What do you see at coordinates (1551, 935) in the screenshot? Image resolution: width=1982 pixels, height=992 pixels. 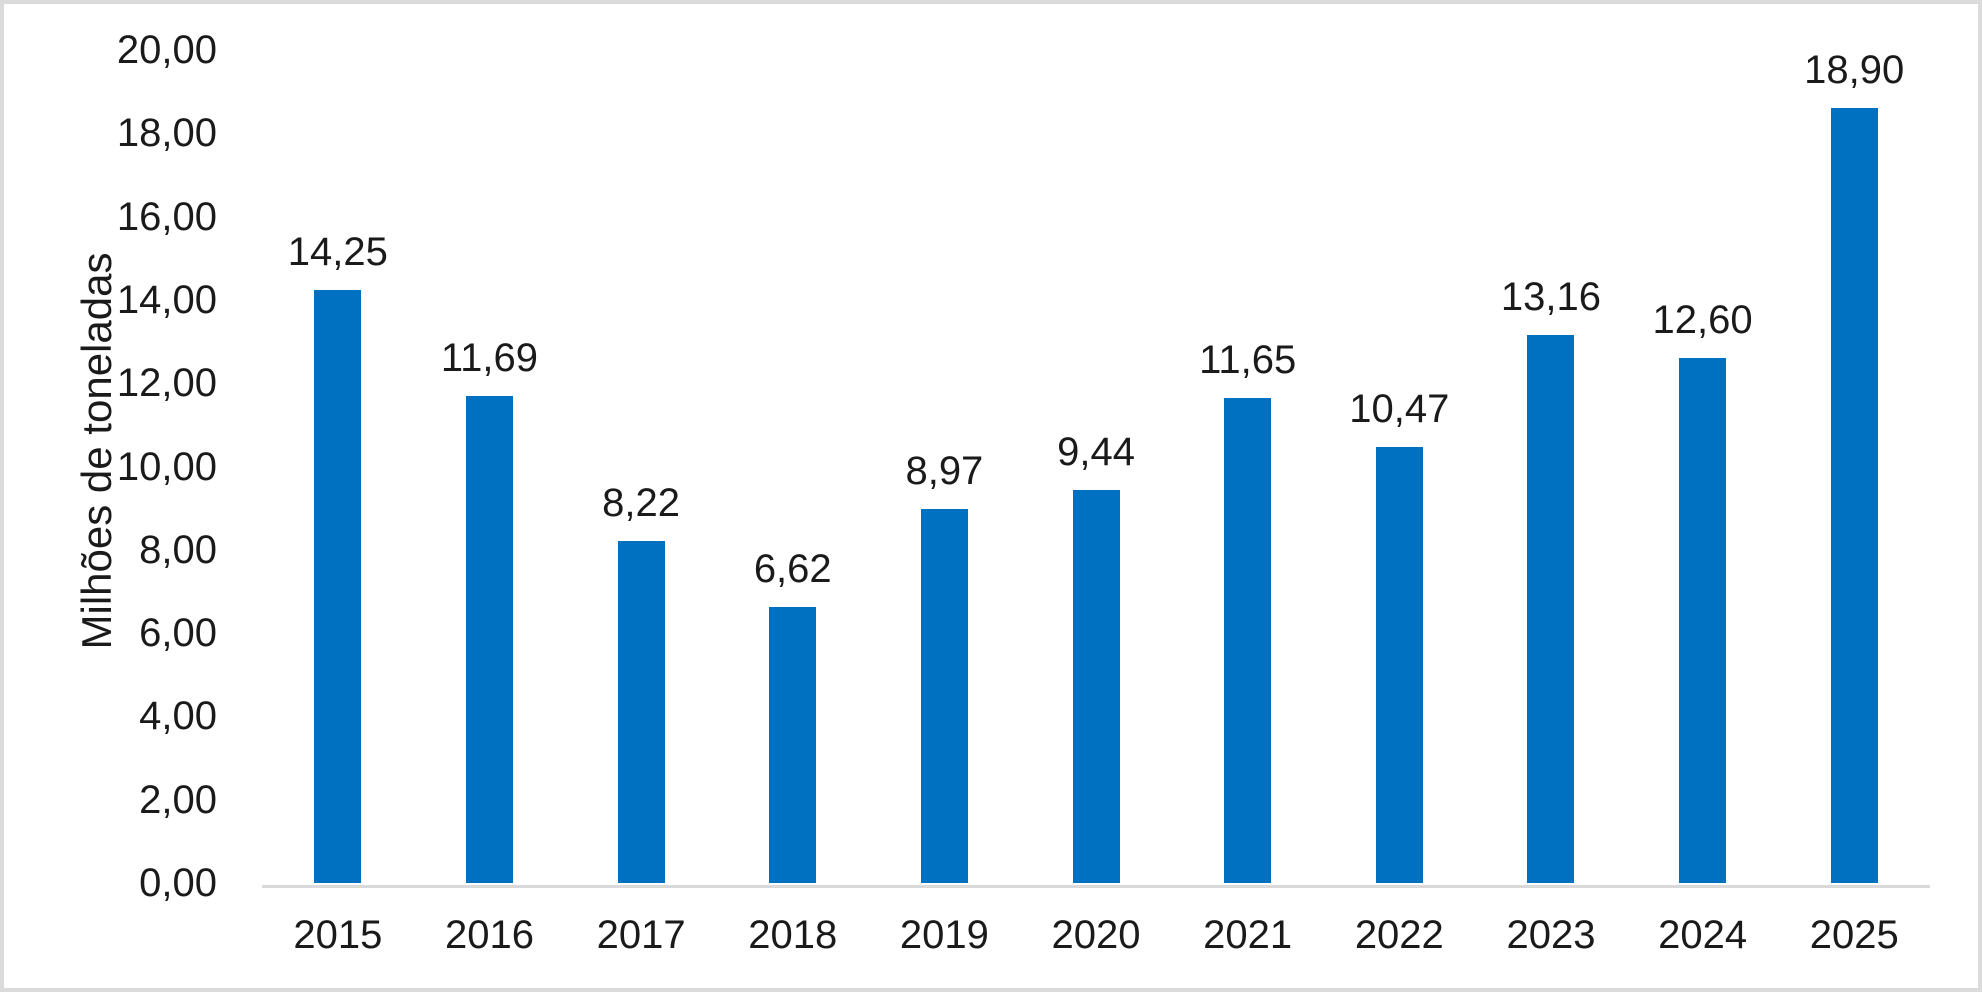 I see `x-tick-label: 2023` at bounding box center [1551, 935].